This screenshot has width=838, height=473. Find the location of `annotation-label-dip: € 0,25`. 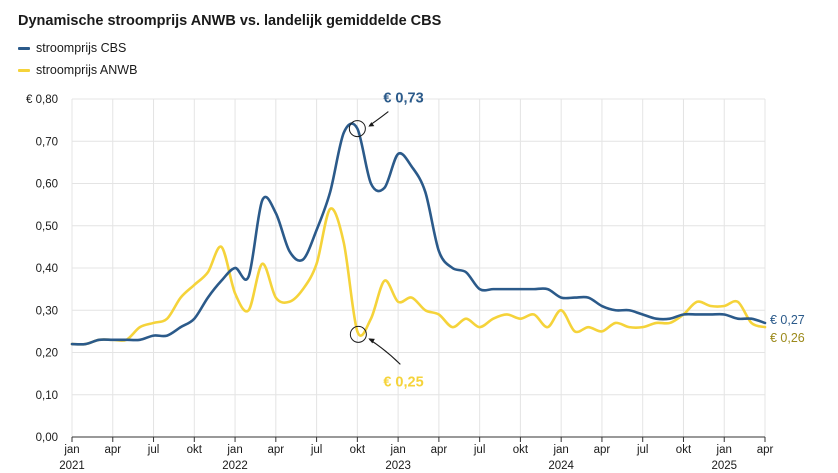

annotation-label-dip: € 0,25 is located at coordinates (403, 382).